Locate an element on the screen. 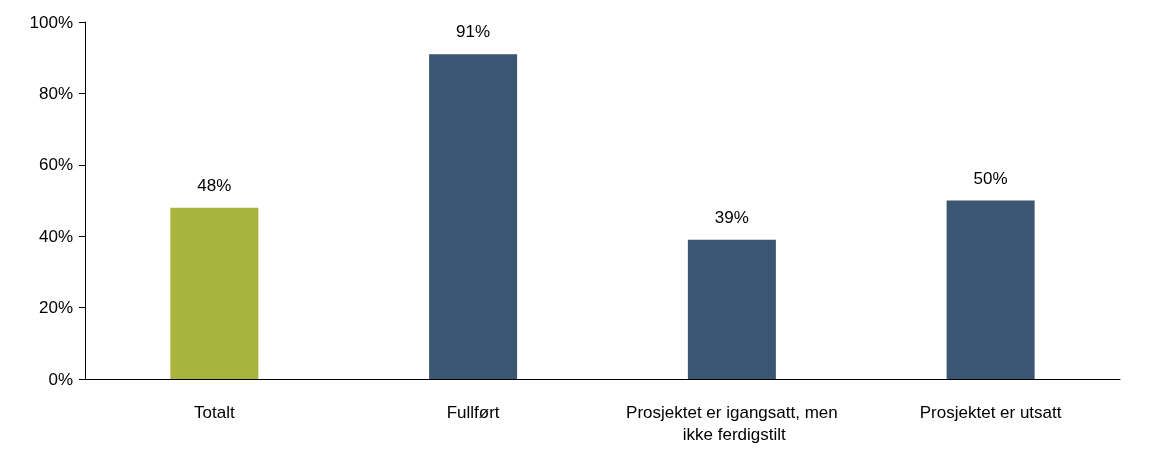 Image resolution: width=1155 pixels, height=450 pixels. data-label: 48% is located at coordinates (214, 185).